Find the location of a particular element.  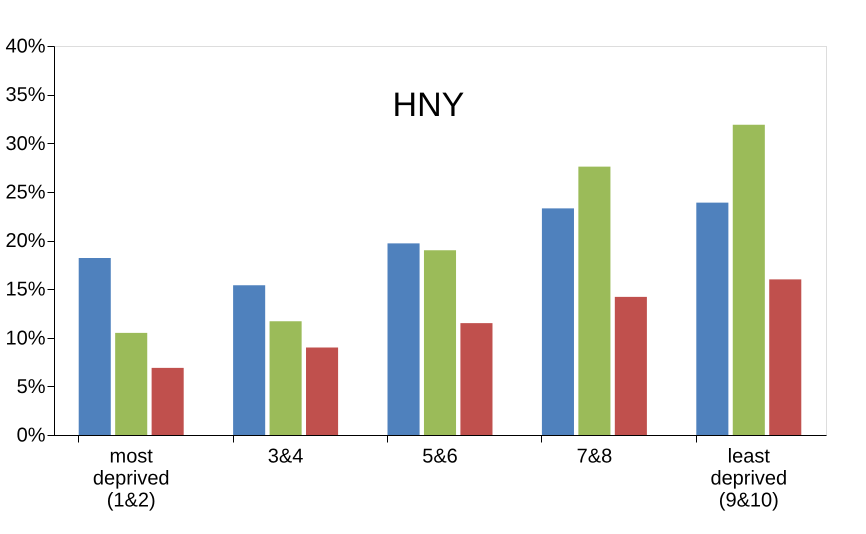

y-tick-label: 5% is located at coordinates (31, 387).